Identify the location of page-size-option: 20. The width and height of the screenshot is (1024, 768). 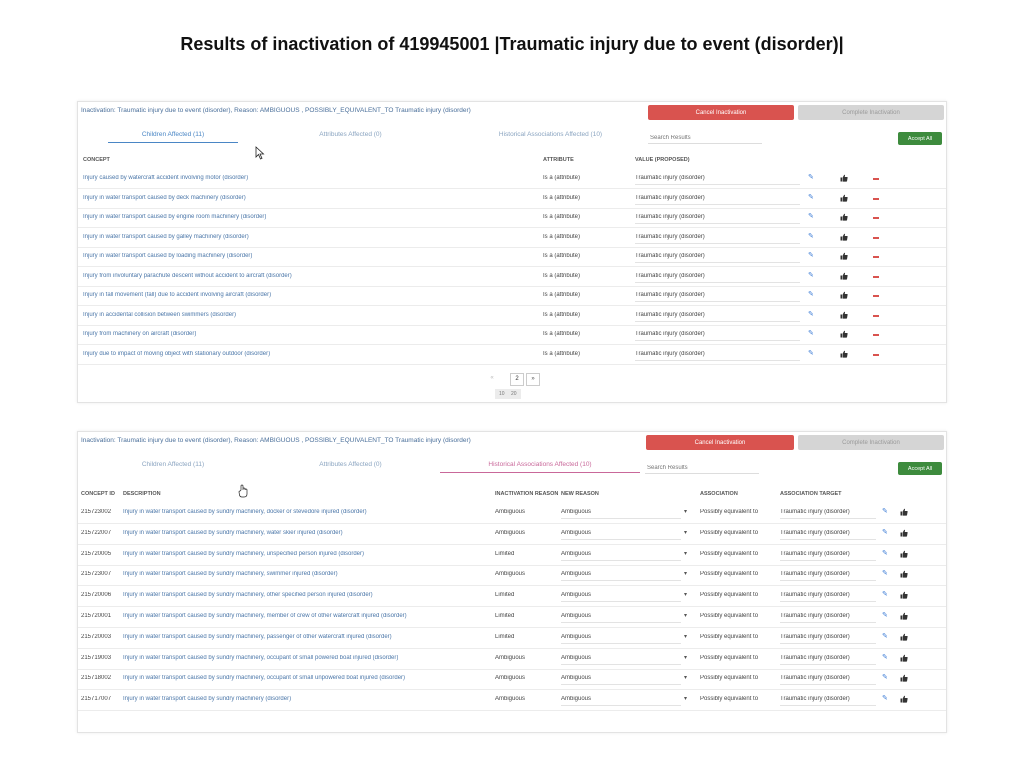
(514, 394).